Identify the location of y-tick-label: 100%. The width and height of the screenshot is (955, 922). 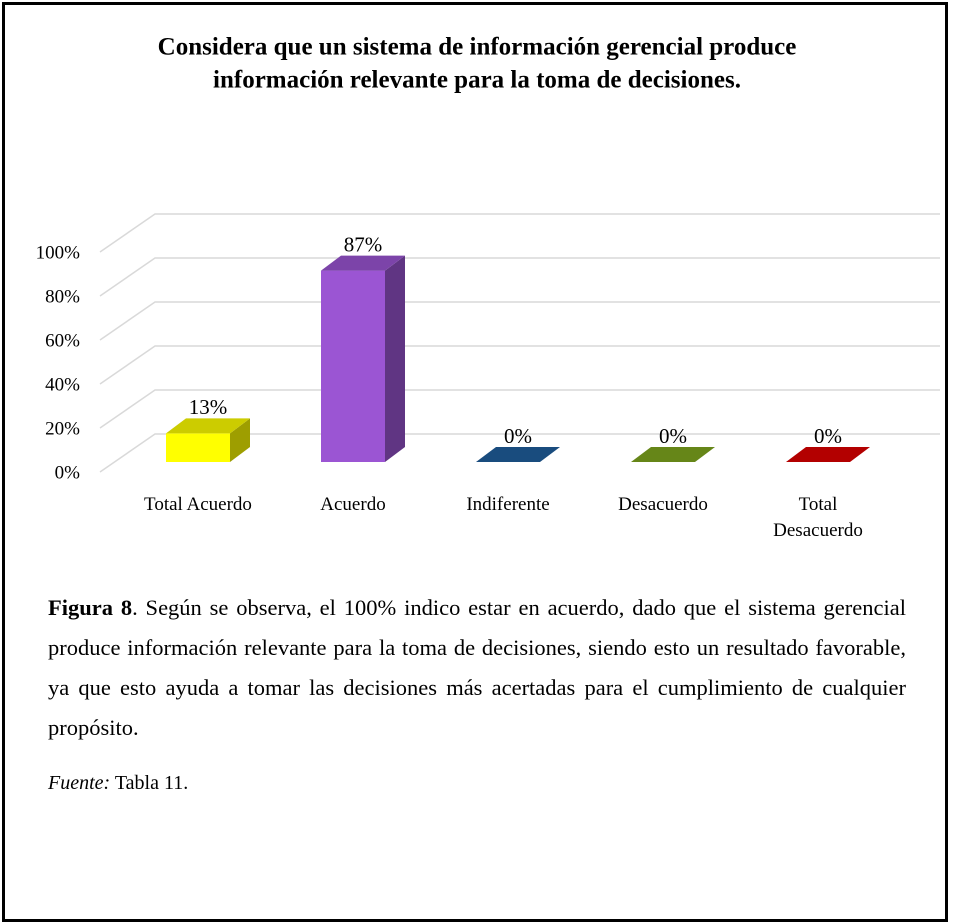
(58, 252).